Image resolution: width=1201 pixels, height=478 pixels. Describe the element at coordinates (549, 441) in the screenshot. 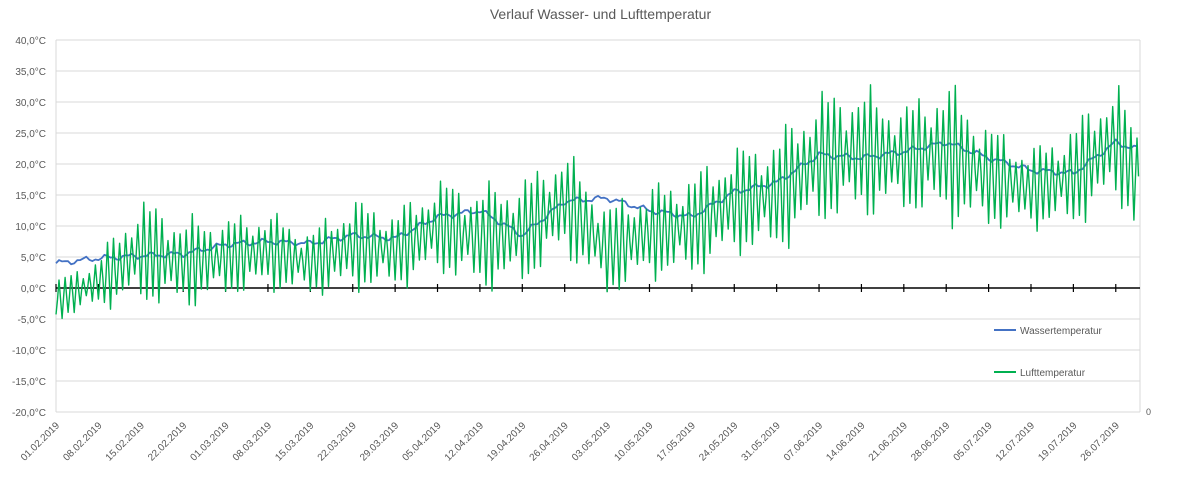

I see `x-tick-label: 26.04.2019` at that location.